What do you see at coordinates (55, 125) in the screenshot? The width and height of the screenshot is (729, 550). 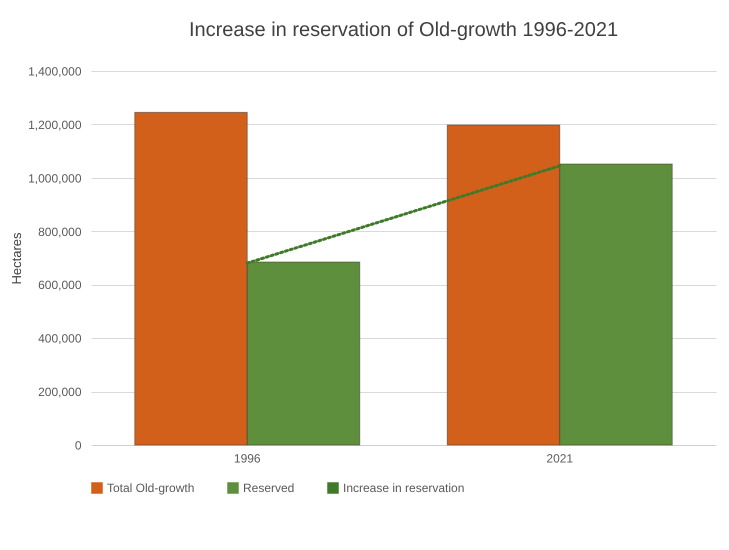 I see `y-tick-label: 1,200,000` at bounding box center [55, 125].